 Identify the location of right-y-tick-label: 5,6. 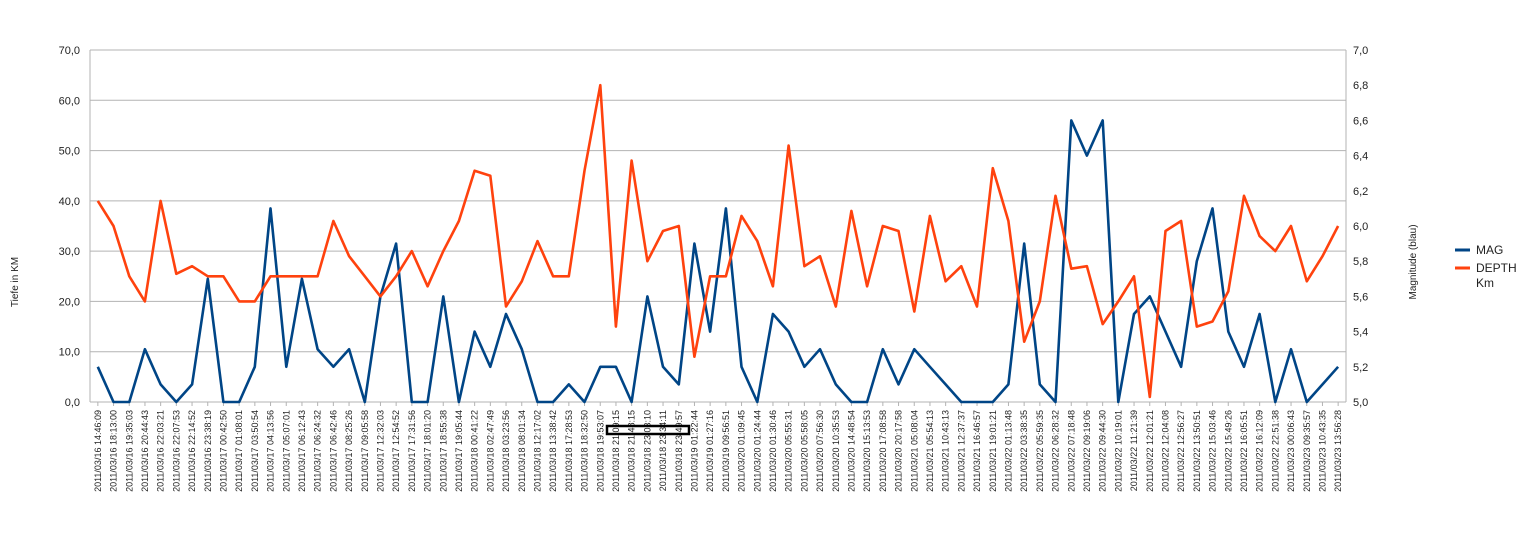
(1360, 297).